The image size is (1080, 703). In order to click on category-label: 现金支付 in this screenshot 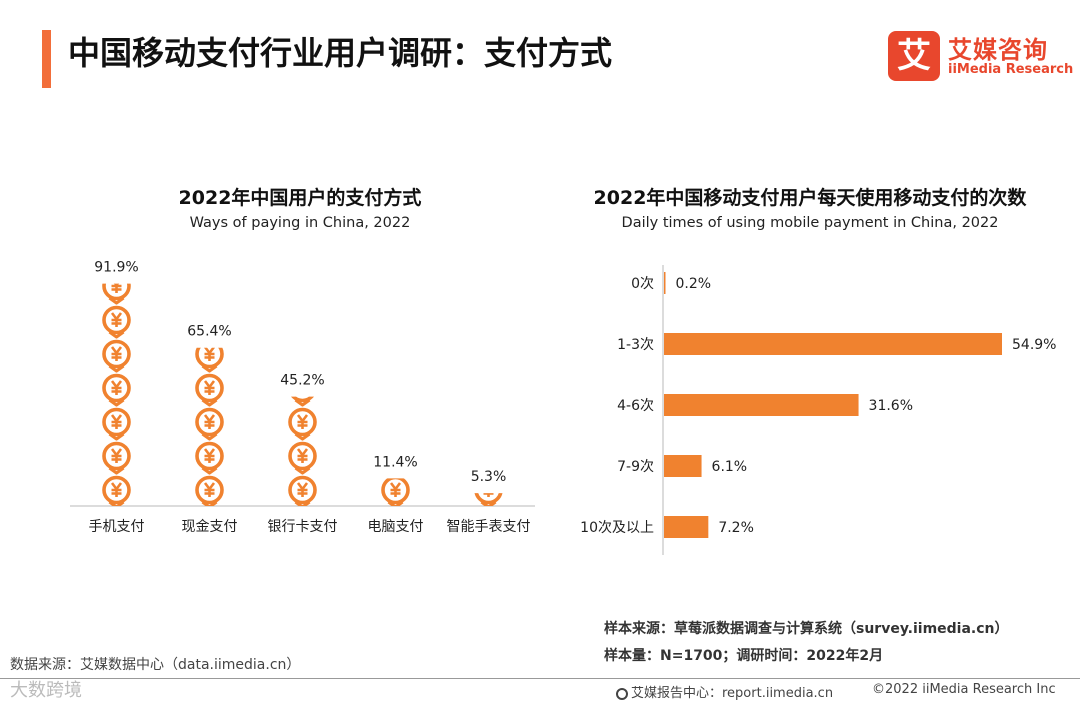, I will do `click(210, 527)`.